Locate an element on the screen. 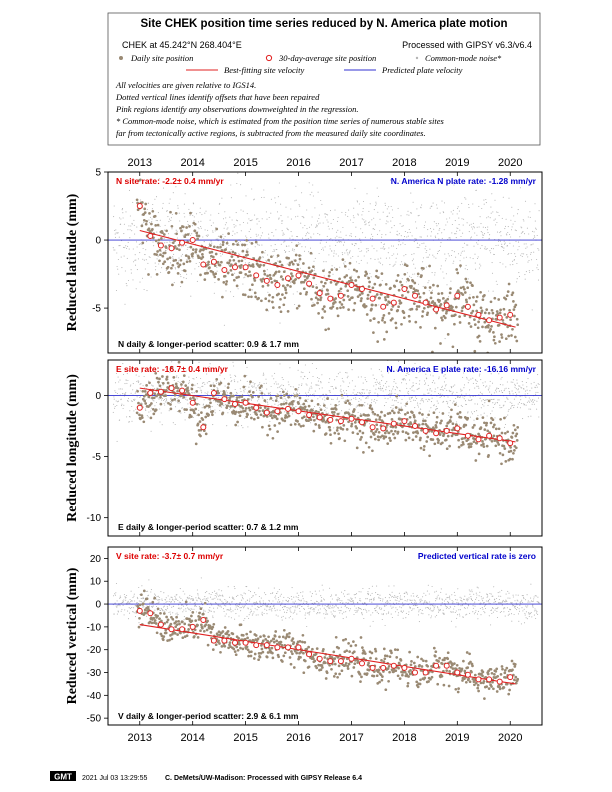  plot-area is located at coordinates (325, 413).